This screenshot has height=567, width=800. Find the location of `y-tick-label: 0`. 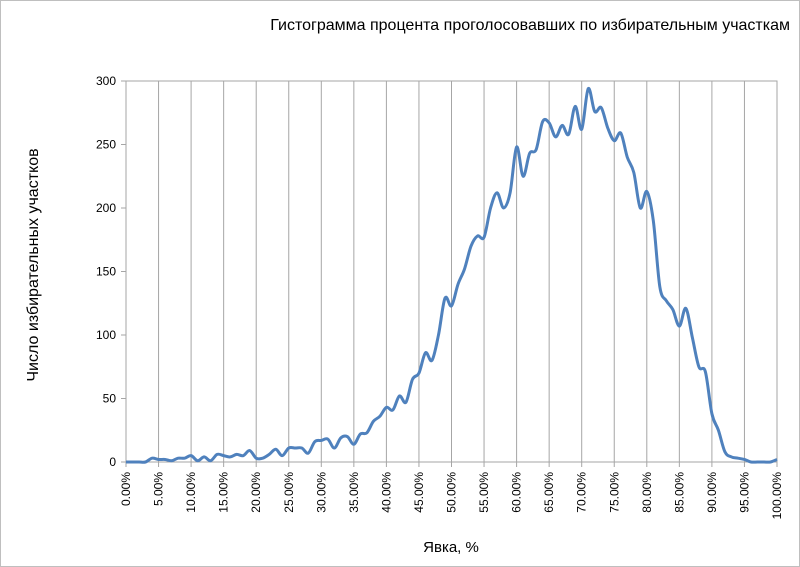

y-tick-label: 0 is located at coordinates (112, 462).